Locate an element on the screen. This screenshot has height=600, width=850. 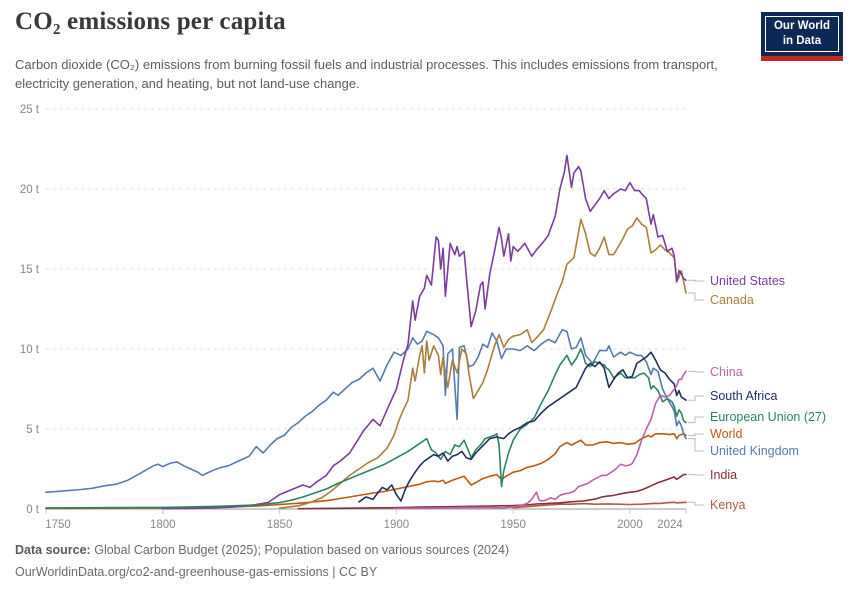
x-tick-label: 2024 is located at coordinates (670, 525).